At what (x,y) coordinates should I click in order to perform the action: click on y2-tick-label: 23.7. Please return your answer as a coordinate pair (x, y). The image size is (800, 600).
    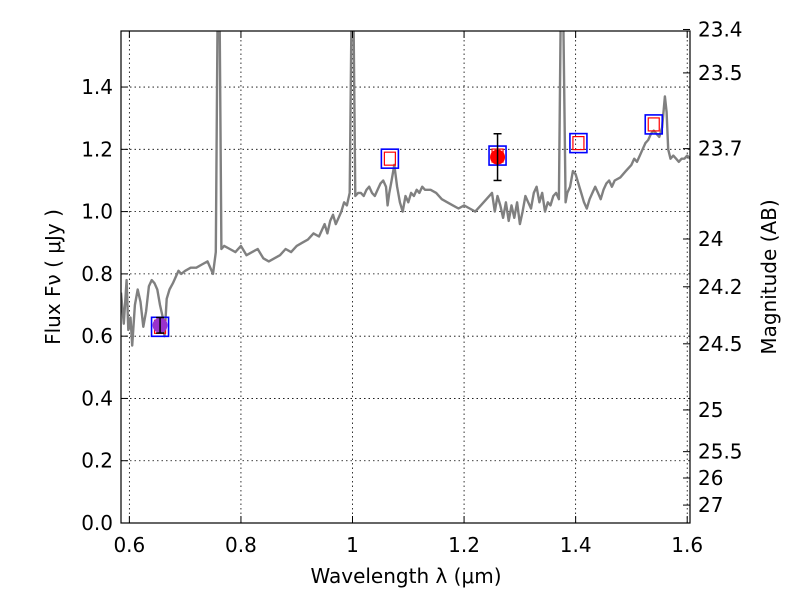
    Looking at the image, I should click on (720, 149).